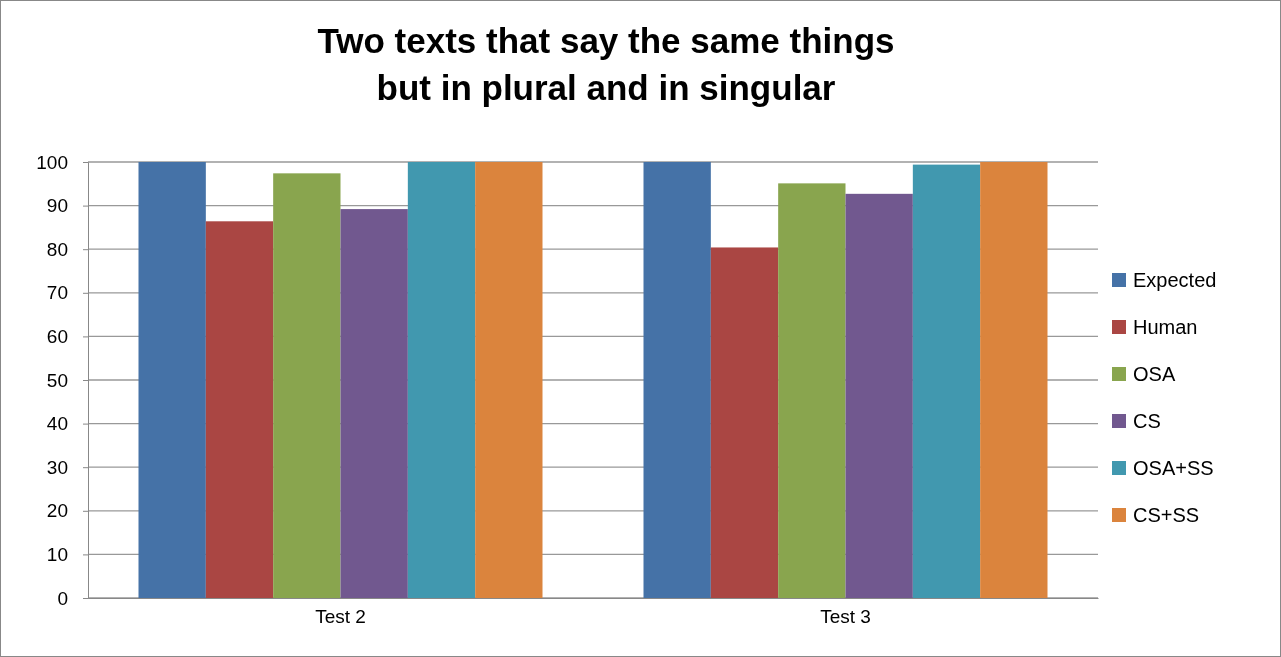  Describe the element at coordinates (57, 511) in the screenshot. I see `y-tick-label: 20` at that location.